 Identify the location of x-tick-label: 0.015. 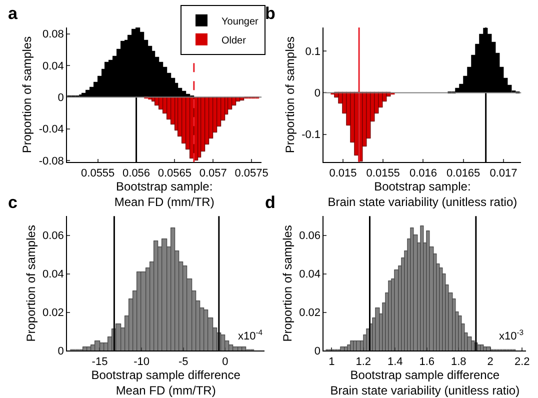
(343, 173).